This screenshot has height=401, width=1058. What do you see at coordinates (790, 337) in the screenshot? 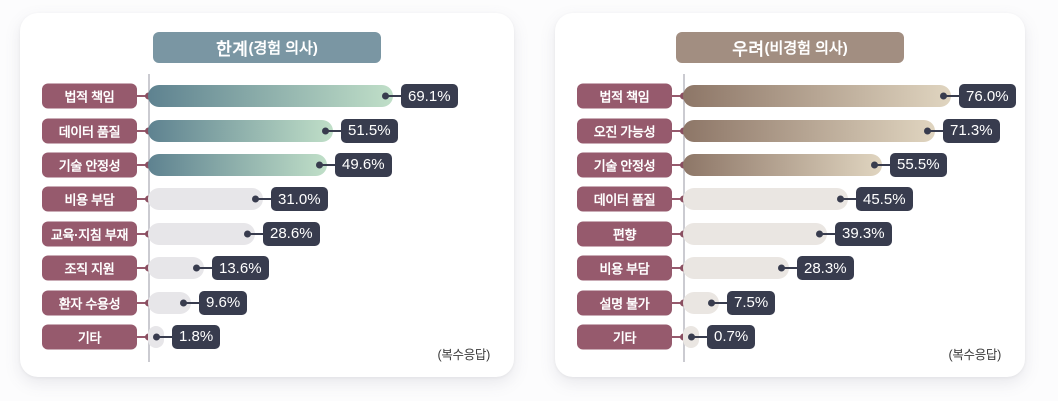
I see `bar-row: 기타 0.7%` at bounding box center [790, 337].